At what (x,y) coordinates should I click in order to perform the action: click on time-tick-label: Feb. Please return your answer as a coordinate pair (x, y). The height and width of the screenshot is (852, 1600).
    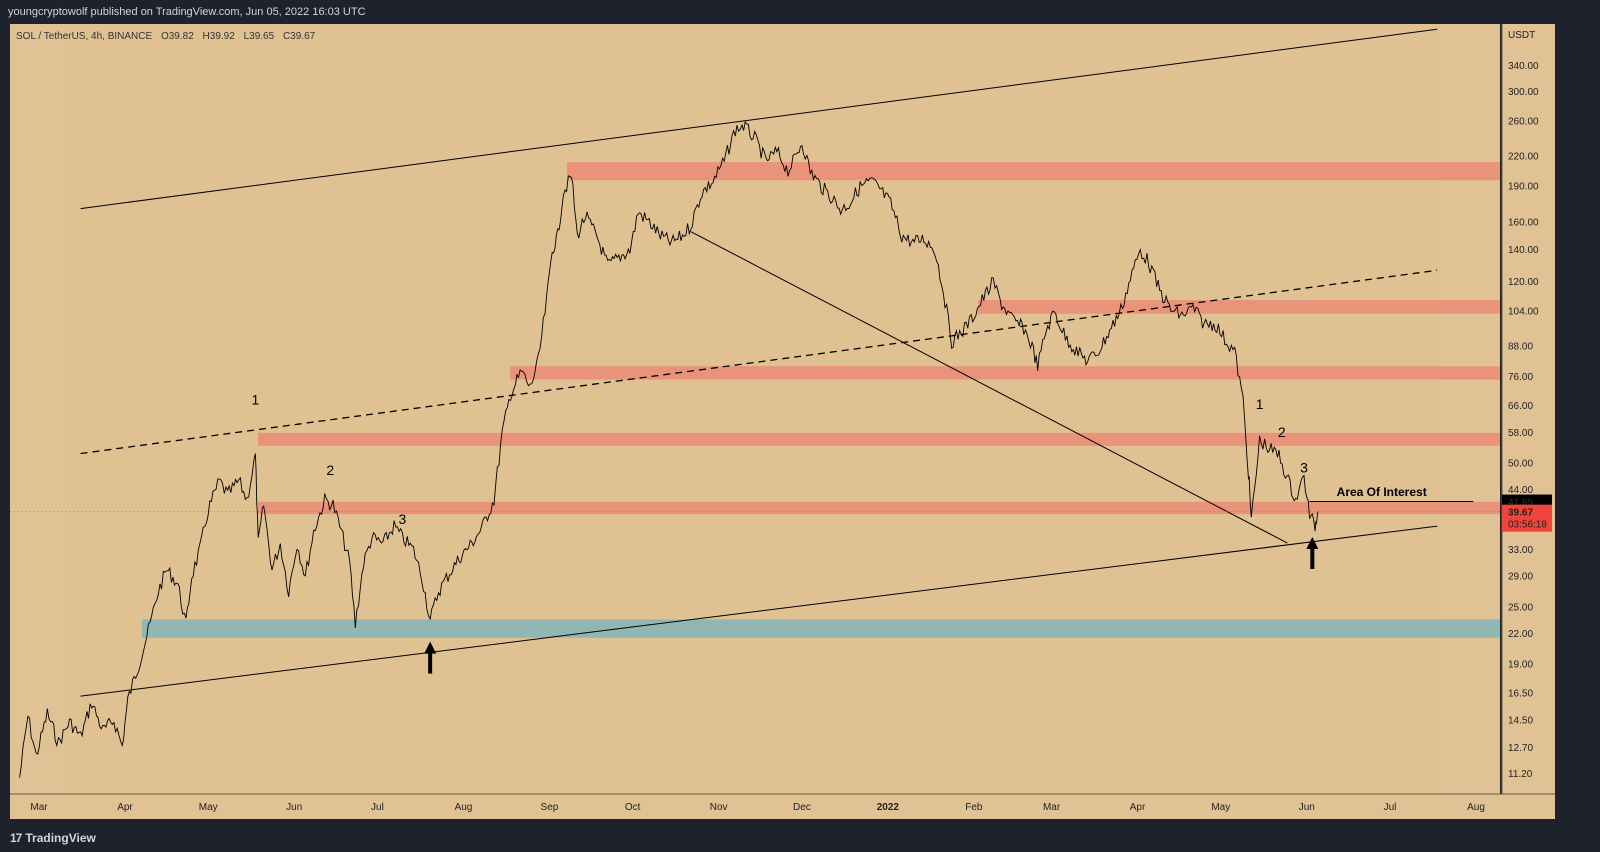
    Looking at the image, I should click on (974, 807).